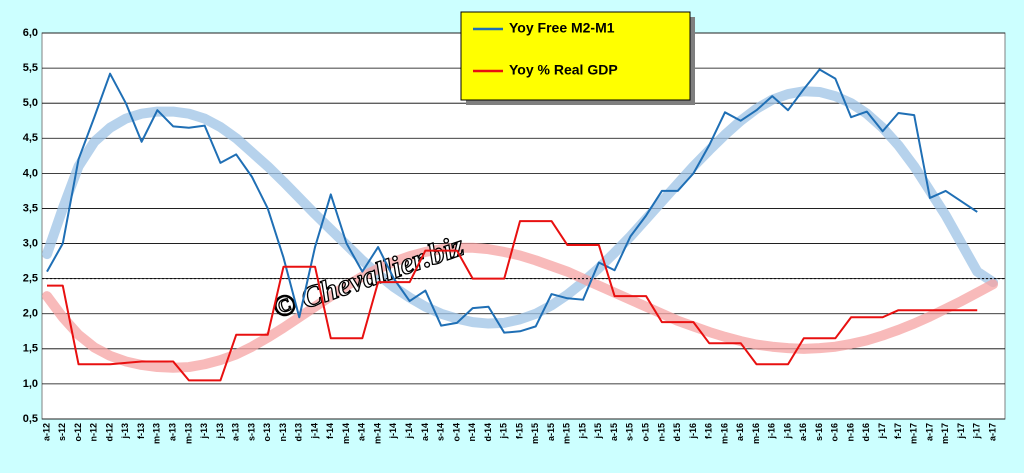 This screenshot has width=1024, height=473. I want to click on y-tick-label: 6,0, so click(30, 33).